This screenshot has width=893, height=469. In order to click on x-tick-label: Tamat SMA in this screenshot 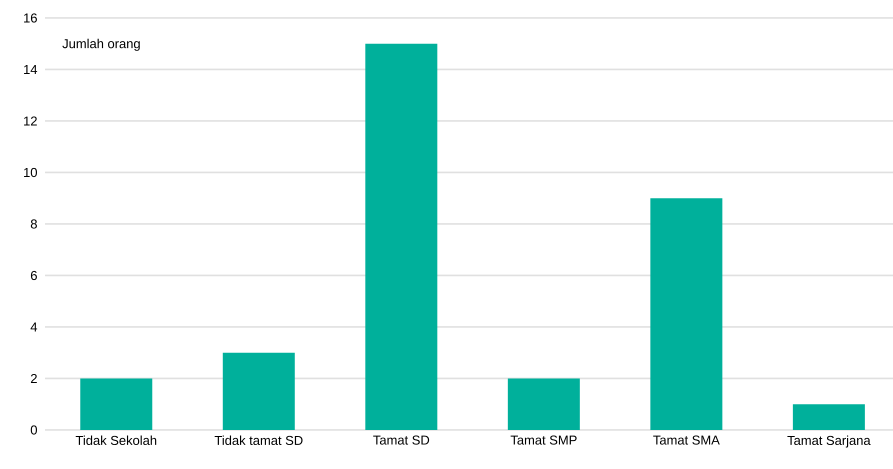, I will do `click(686, 440)`.